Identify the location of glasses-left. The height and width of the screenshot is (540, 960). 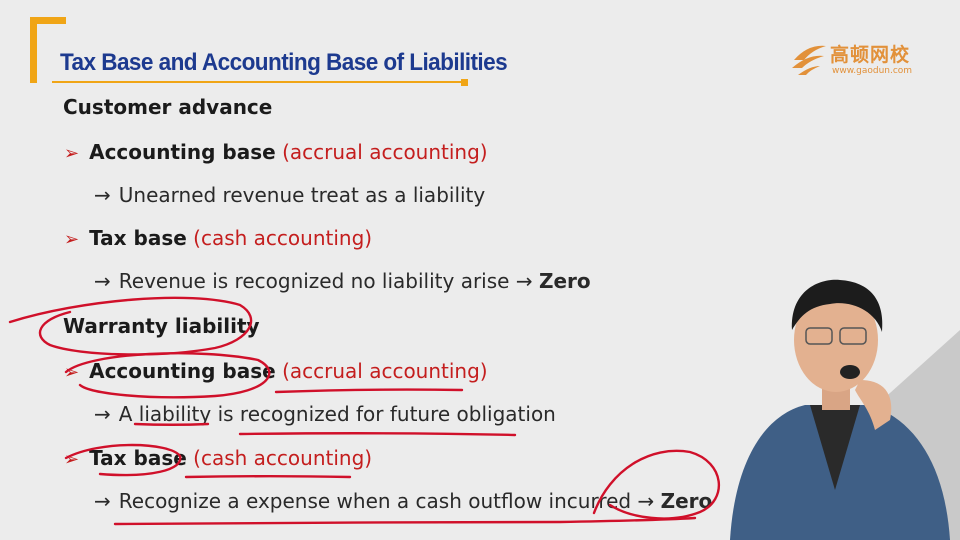
(819, 336).